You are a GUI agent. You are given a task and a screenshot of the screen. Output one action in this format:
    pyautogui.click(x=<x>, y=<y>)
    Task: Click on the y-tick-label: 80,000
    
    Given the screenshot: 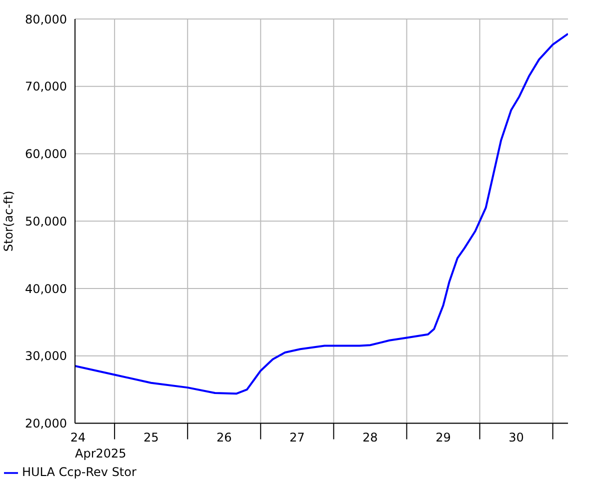 What is the action you would take?
    pyautogui.click(x=46, y=19)
    